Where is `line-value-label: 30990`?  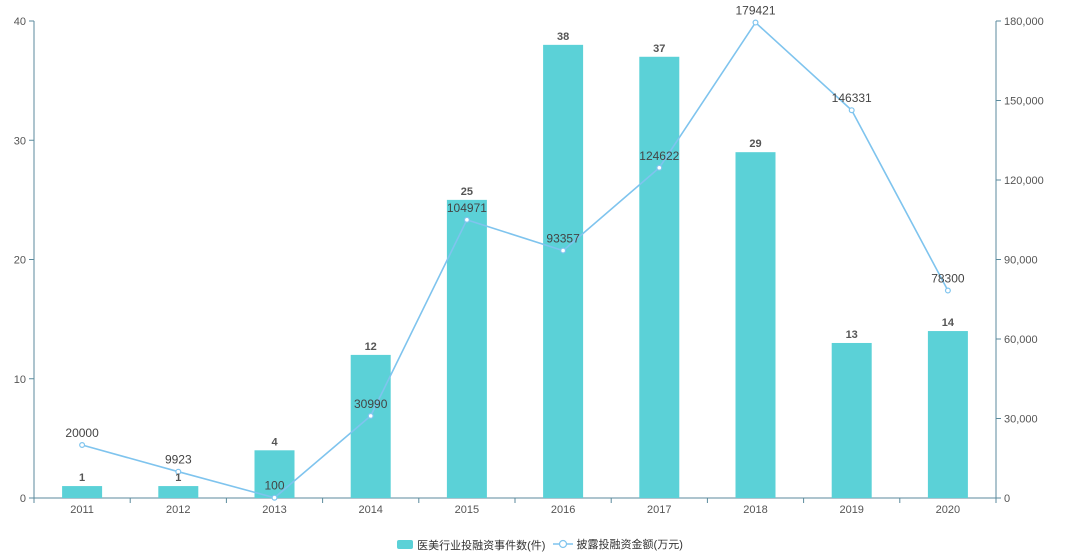
line-value-label: 30990 is located at coordinates (371, 404).